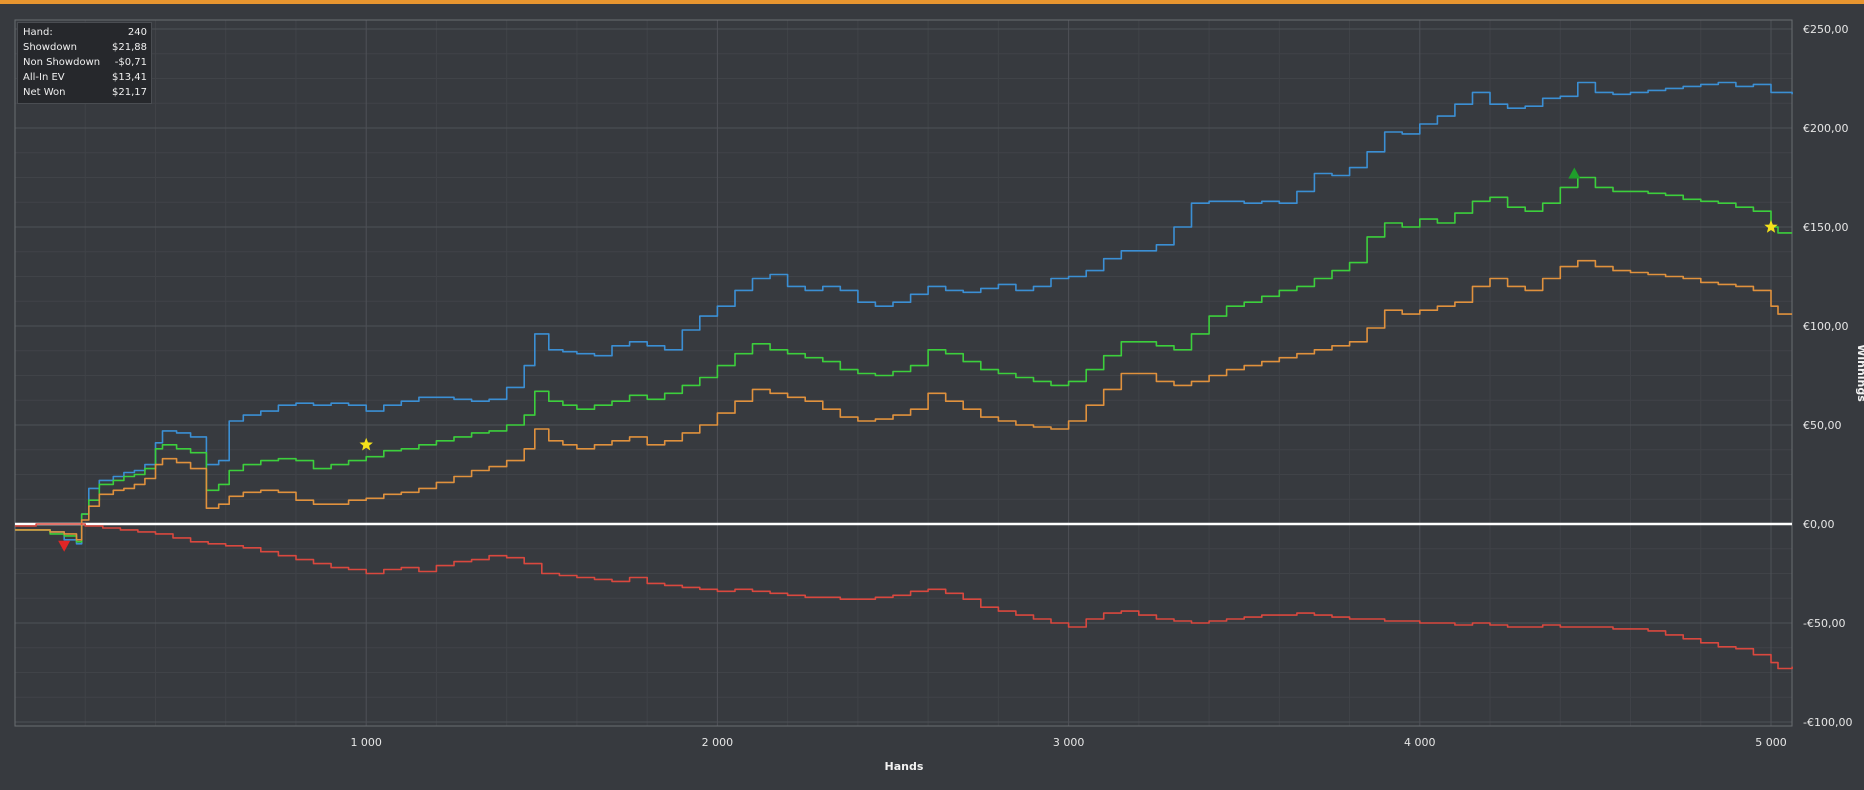 This screenshot has width=1864, height=790. What do you see at coordinates (1819, 524) in the screenshot?
I see `y-tick-label: €0,00` at bounding box center [1819, 524].